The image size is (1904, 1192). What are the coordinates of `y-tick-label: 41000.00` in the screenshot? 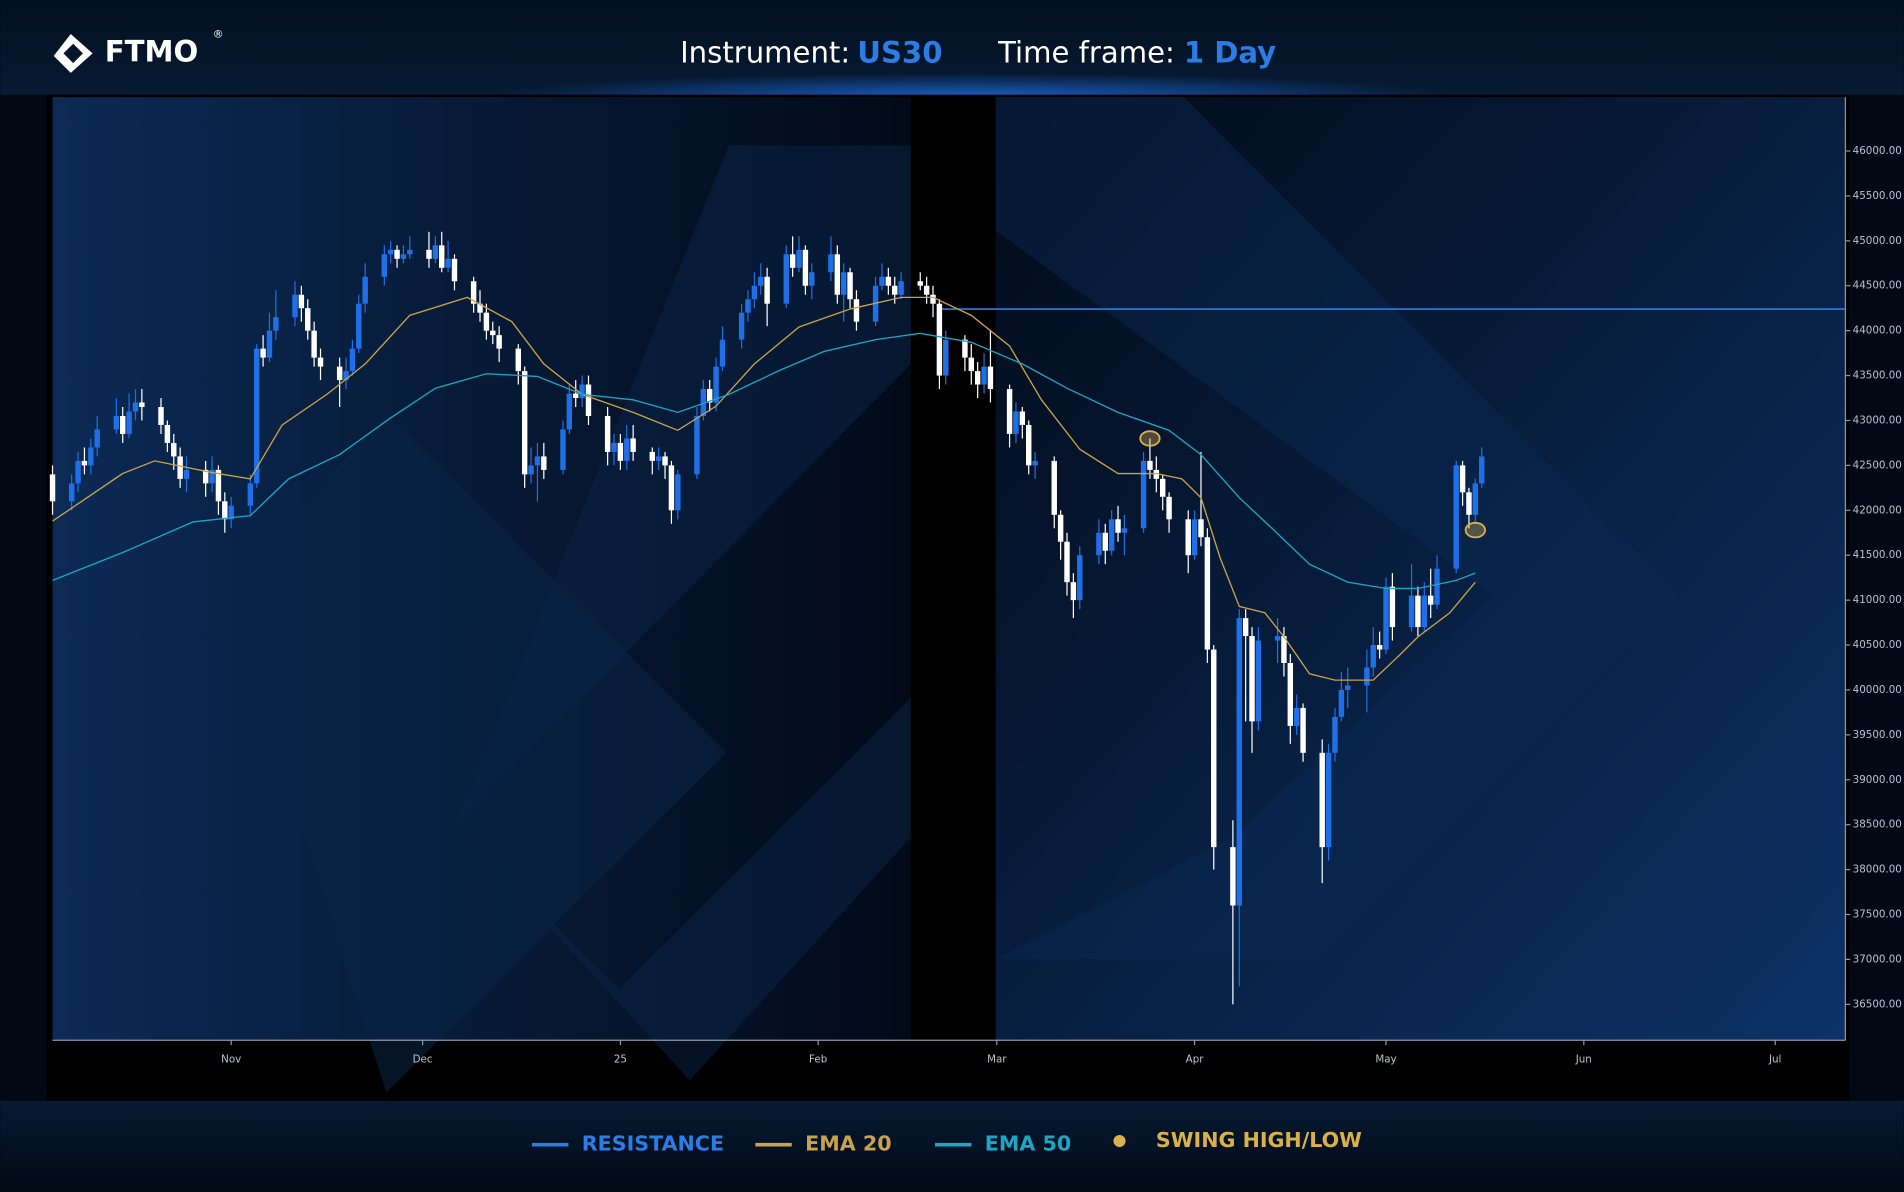 It's located at (1877, 600).